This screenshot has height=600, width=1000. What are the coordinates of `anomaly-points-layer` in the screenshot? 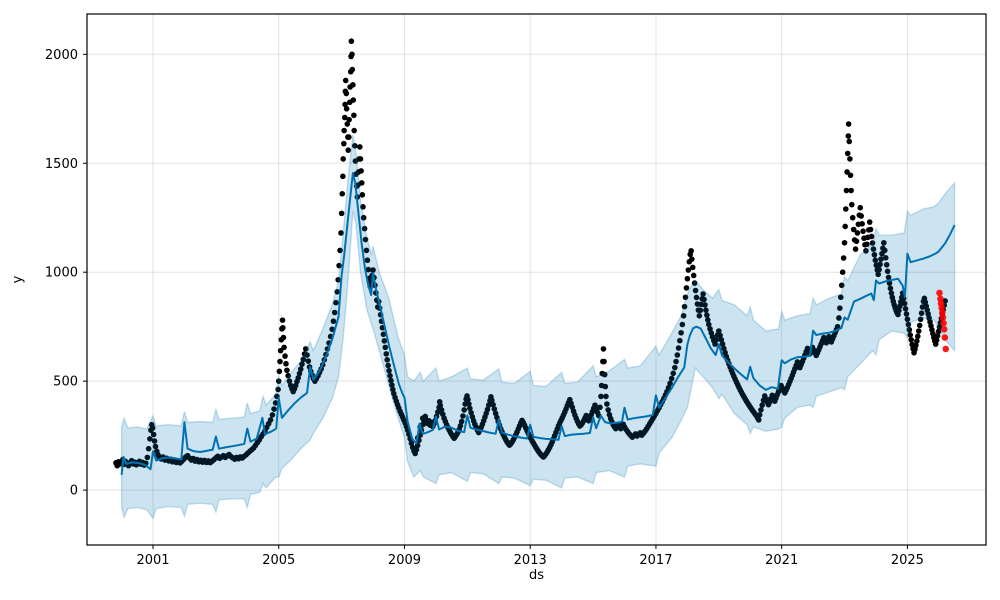 It's located at (943, 321).